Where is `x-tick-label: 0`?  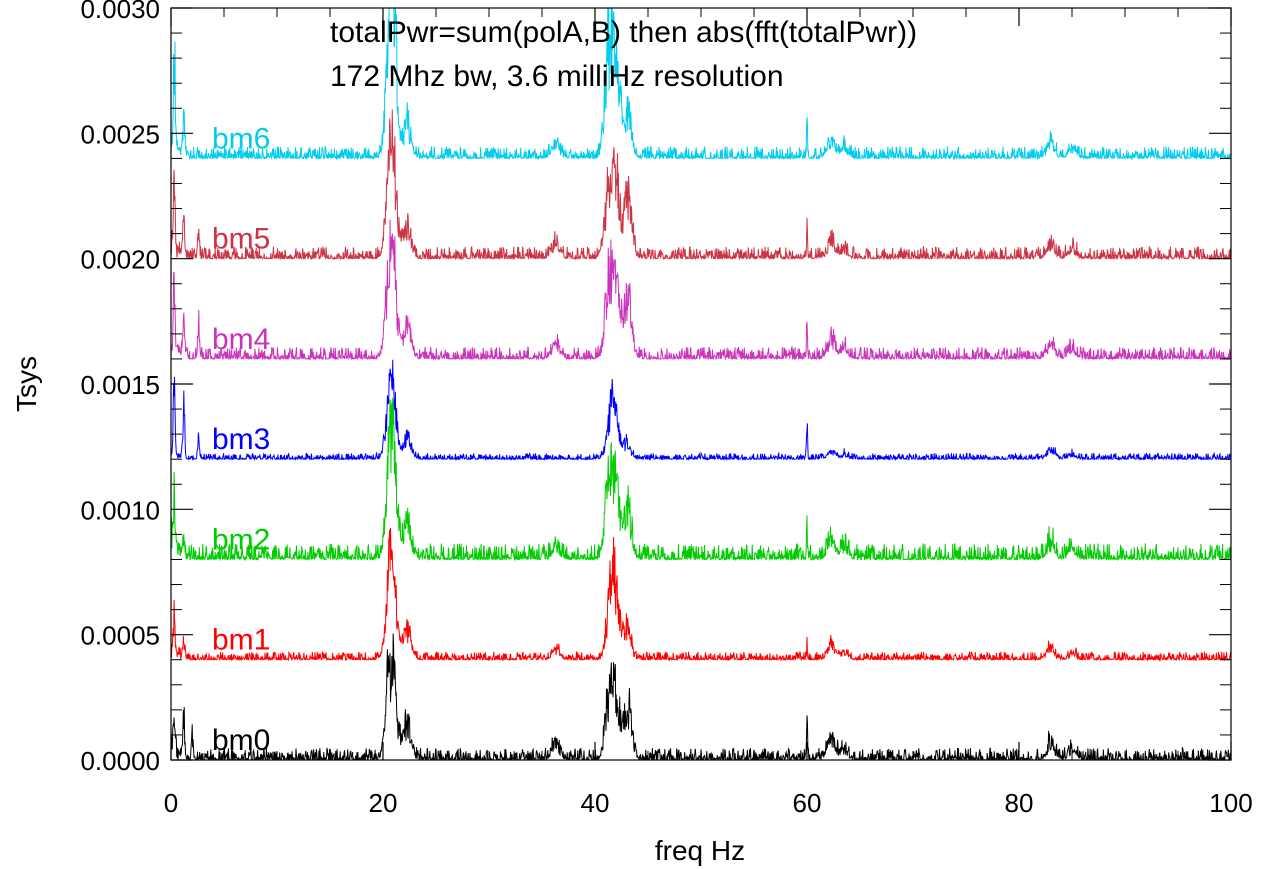 x-tick-label: 0 is located at coordinates (171, 803).